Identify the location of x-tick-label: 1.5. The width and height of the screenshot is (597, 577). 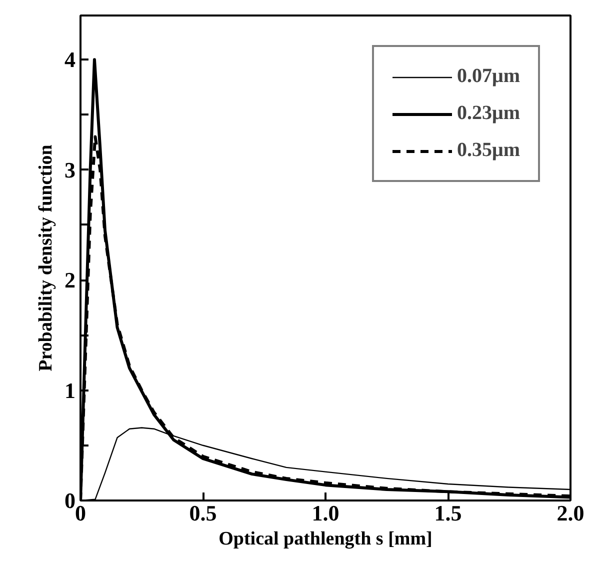
(448, 513).